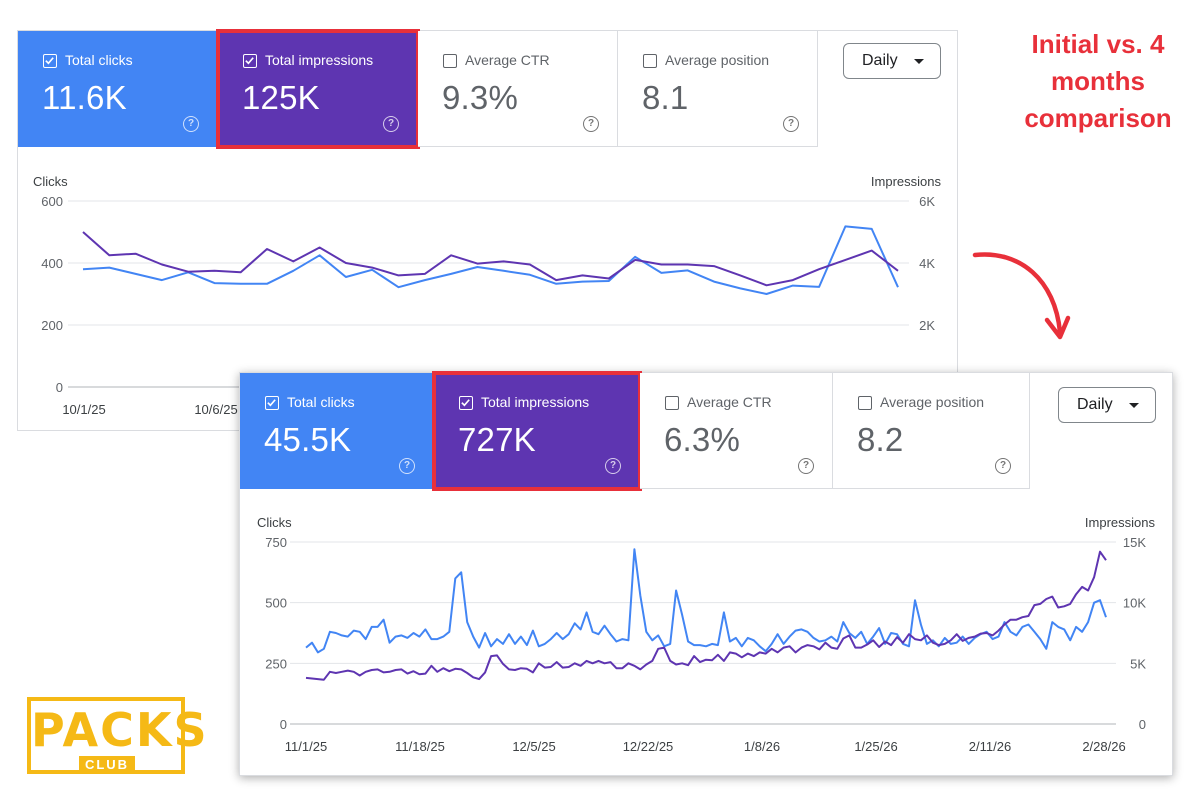  I want to click on x-tick-label: 2/11/26, so click(990, 746).